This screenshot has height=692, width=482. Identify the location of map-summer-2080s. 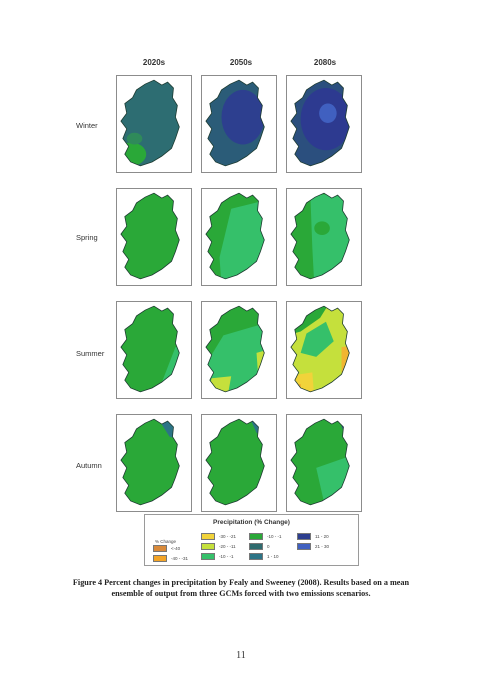
(324, 350).